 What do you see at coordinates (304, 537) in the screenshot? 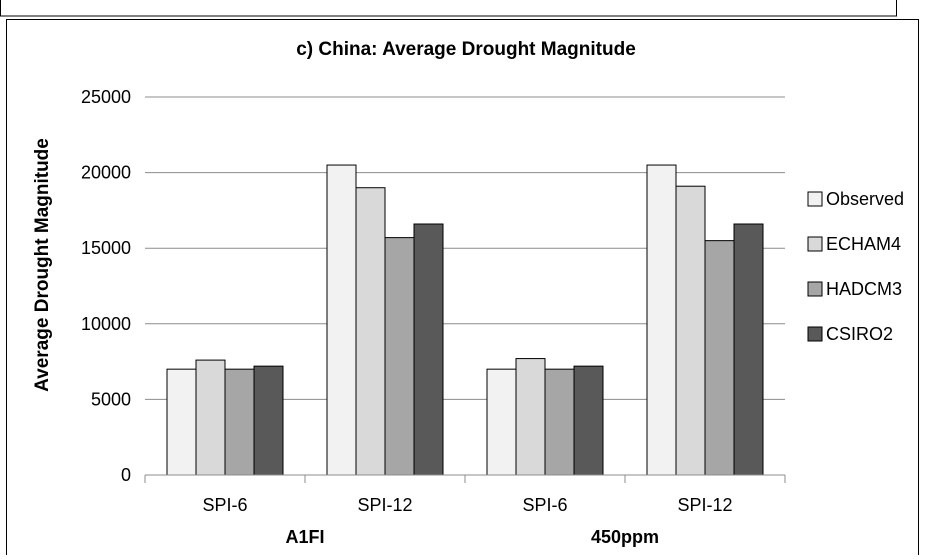
I see `x-group-label: A1FI` at bounding box center [304, 537].